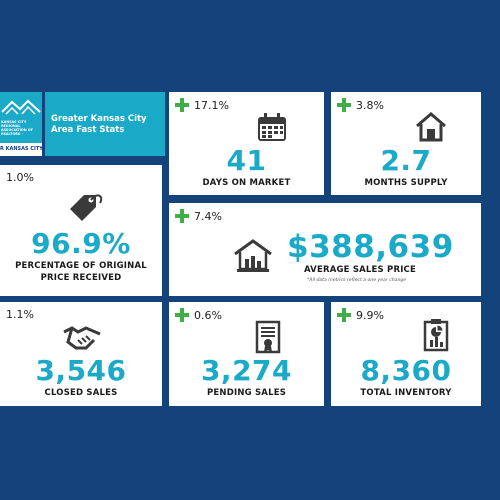 Image resolution: width=500 pixels, height=500 pixels. Describe the element at coordinates (370, 247) in the screenshot. I see `stat-value: $388,639` at that location.